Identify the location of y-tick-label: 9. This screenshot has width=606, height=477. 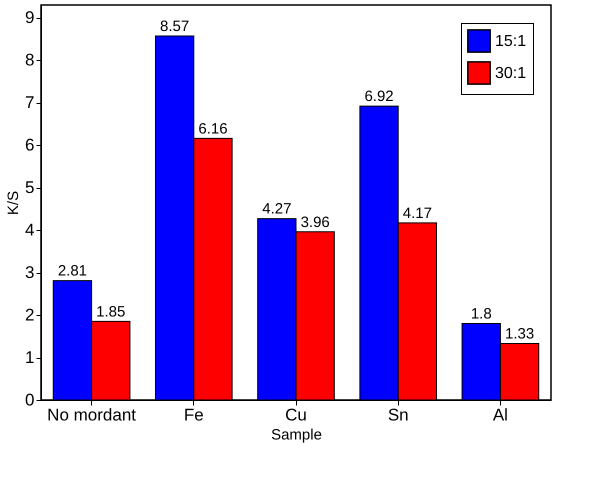
(29, 18).